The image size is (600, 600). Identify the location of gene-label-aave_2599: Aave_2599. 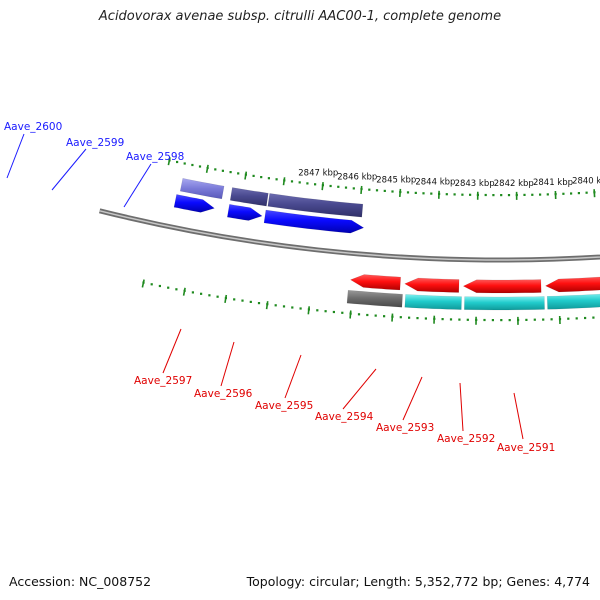
(95, 143).